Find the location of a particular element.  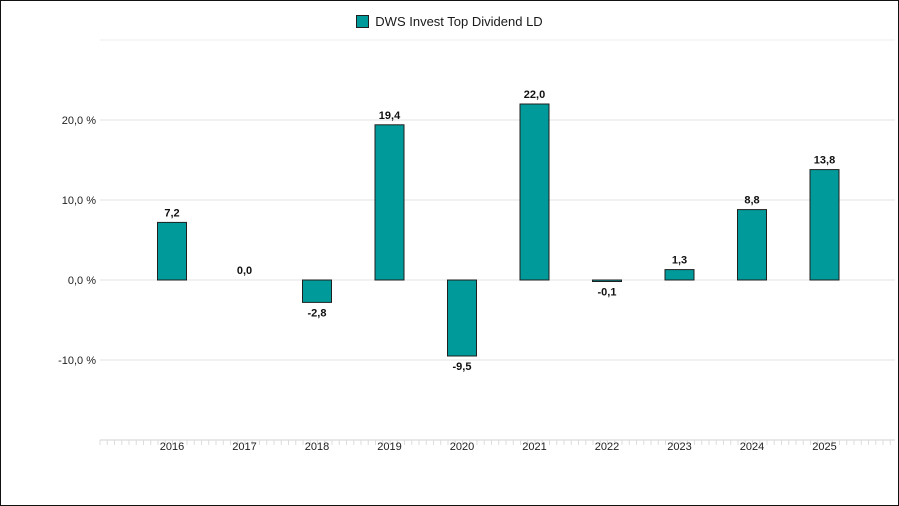

data-label: -0,1 is located at coordinates (607, 293).